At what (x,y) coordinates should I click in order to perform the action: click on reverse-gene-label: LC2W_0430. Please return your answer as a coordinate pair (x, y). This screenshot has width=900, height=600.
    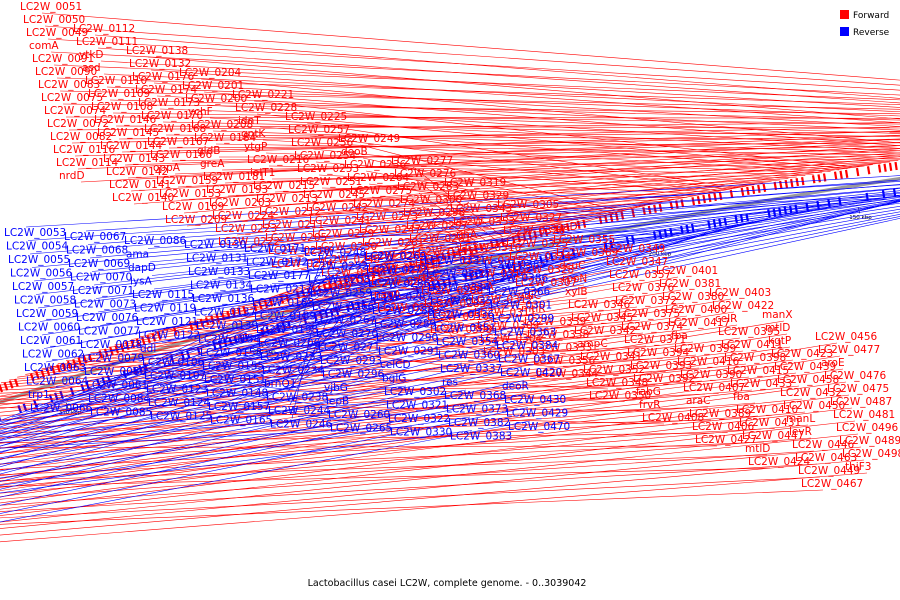
    Looking at the image, I should click on (535, 400).